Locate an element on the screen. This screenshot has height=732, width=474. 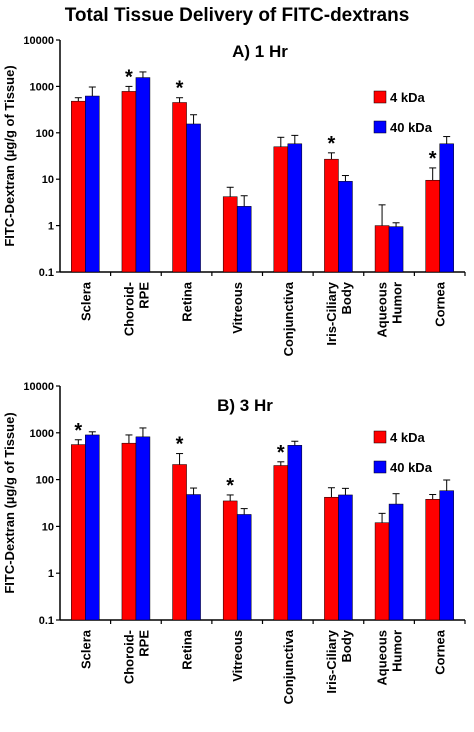
panel-title: A) 1 Hr is located at coordinates (260, 51).